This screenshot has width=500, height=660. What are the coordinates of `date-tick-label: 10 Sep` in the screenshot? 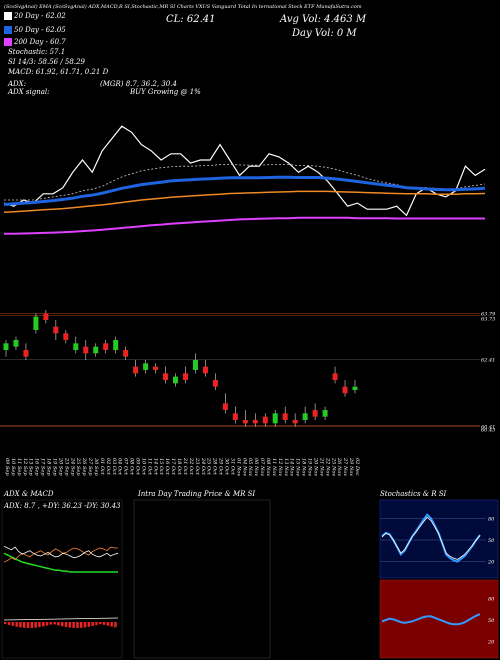 It's located at (13, 467).